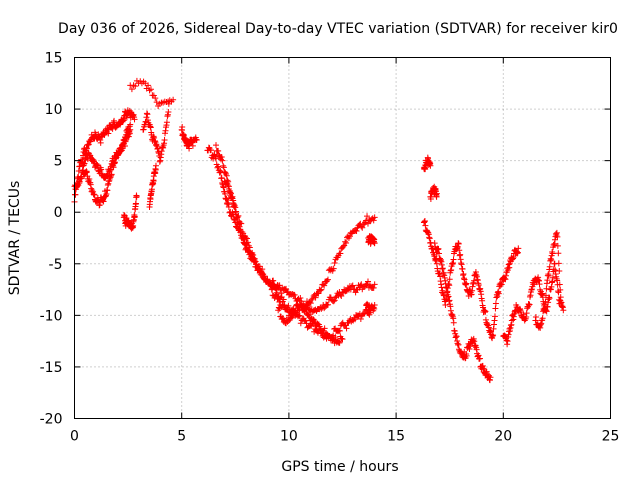 The width and height of the screenshot is (640, 480). What do you see at coordinates (181, 437) in the screenshot?
I see `x-tick-label: 5` at bounding box center [181, 437].